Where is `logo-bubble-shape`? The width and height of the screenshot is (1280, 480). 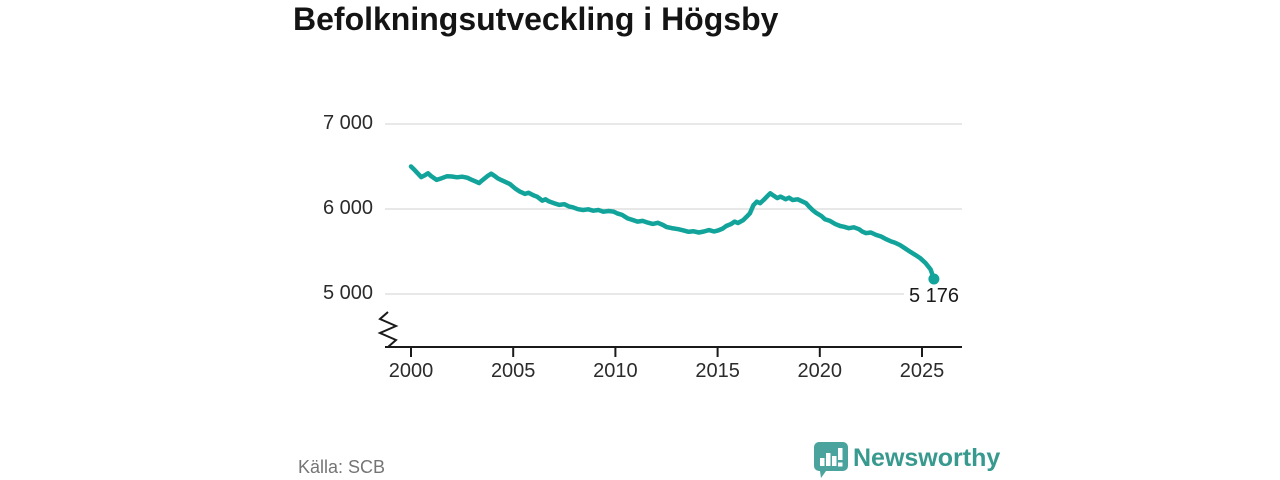 logo-bubble-shape is located at coordinates (831, 460).